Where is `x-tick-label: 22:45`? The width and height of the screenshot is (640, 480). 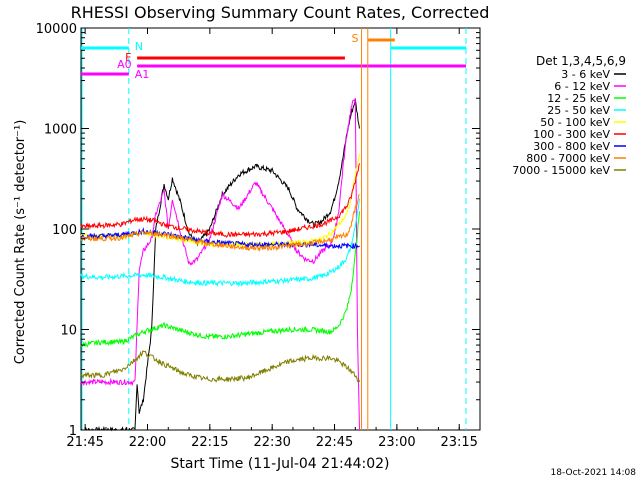
x-tick-label: 22:45 is located at coordinates (334, 442).